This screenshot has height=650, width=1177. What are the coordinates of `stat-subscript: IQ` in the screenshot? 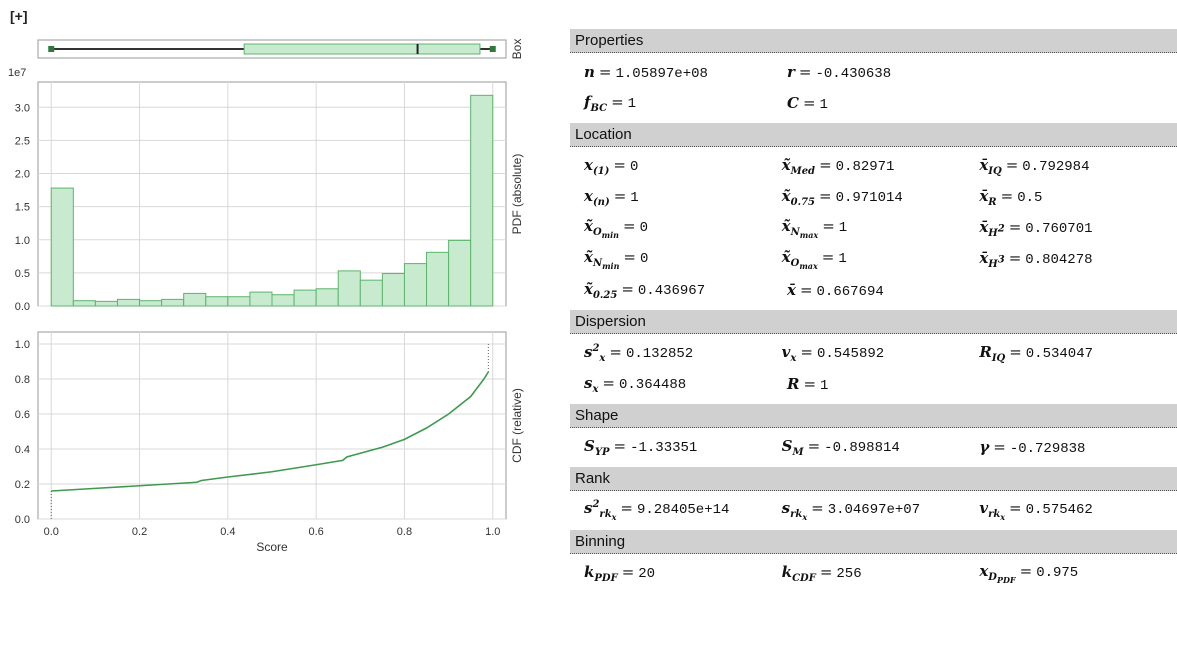 It's located at (998, 358).